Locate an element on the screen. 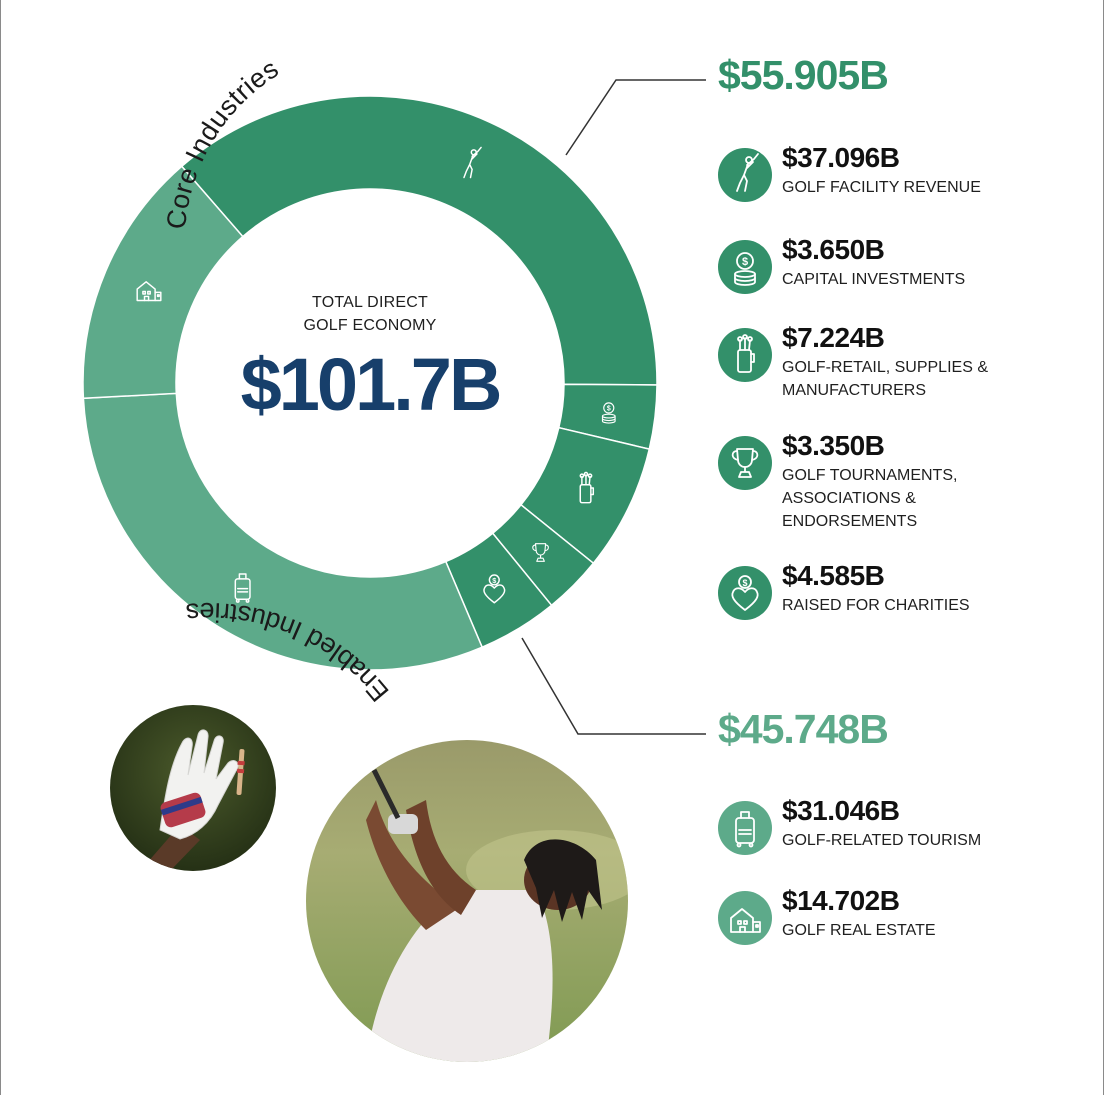  legend-value: $31.046B is located at coordinates (841, 810).